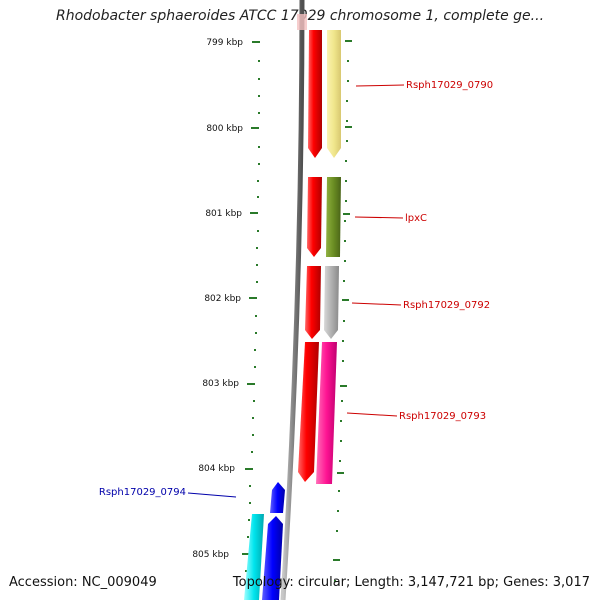 The height and width of the screenshot is (600, 600). Describe the element at coordinates (254, 557) in the screenshot. I see `cds-feature-cyan` at that location.